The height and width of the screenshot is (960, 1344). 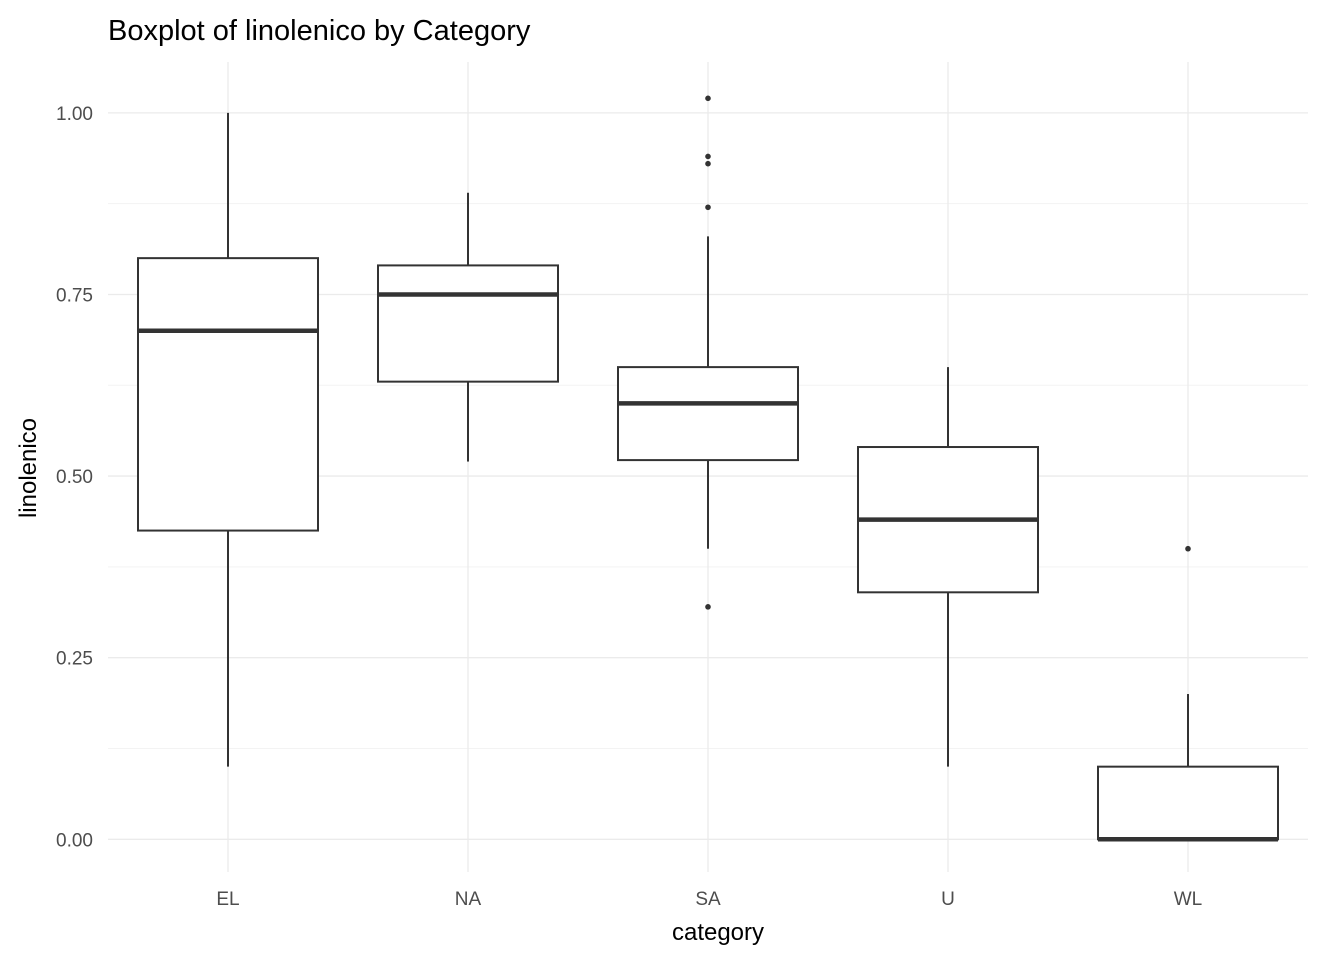 What do you see at coordinates (28, 468) in the screenshot?
I see `y-axis-title: linolenico` at bounding box center [28, 468].